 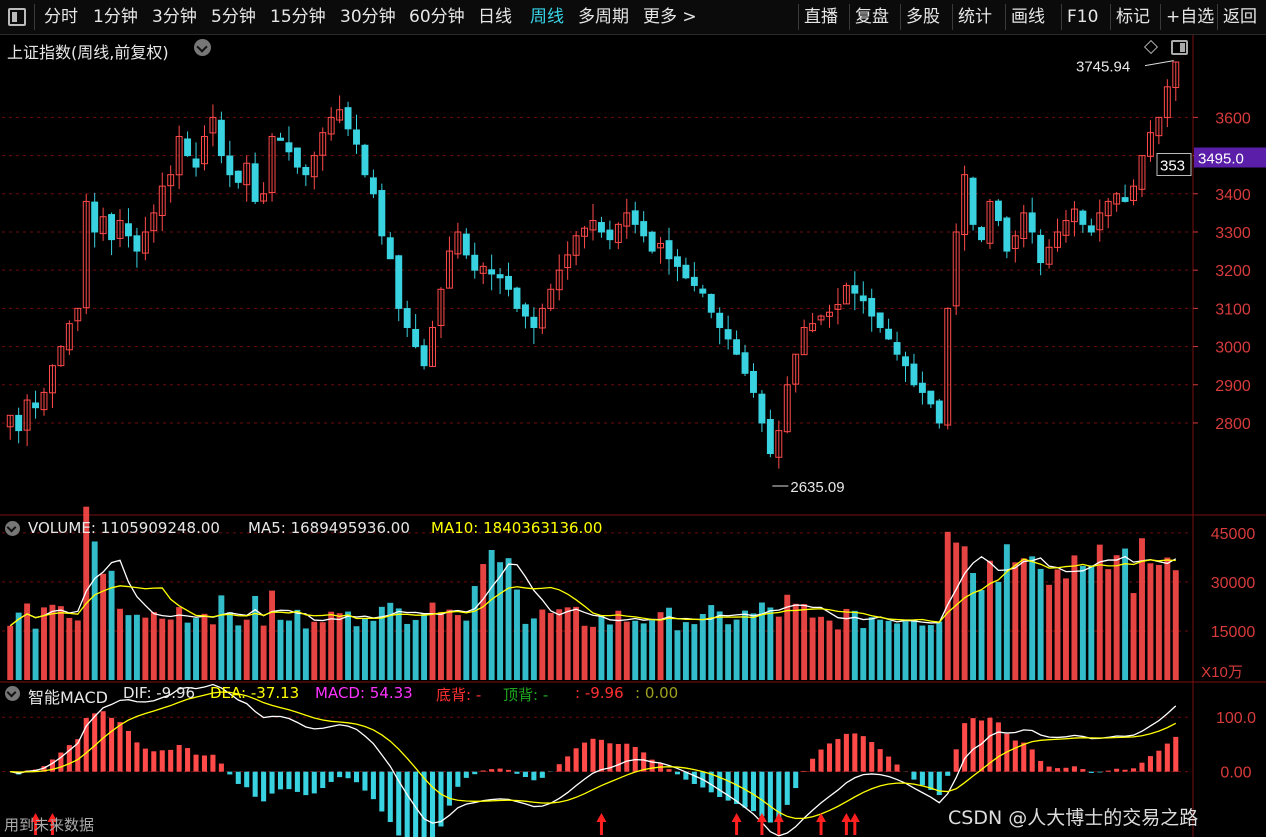 What do you see at coordinates (1230, 157) in the screenshot?
I see `current-price-tag-bg` at bounding box center [1230, 157].